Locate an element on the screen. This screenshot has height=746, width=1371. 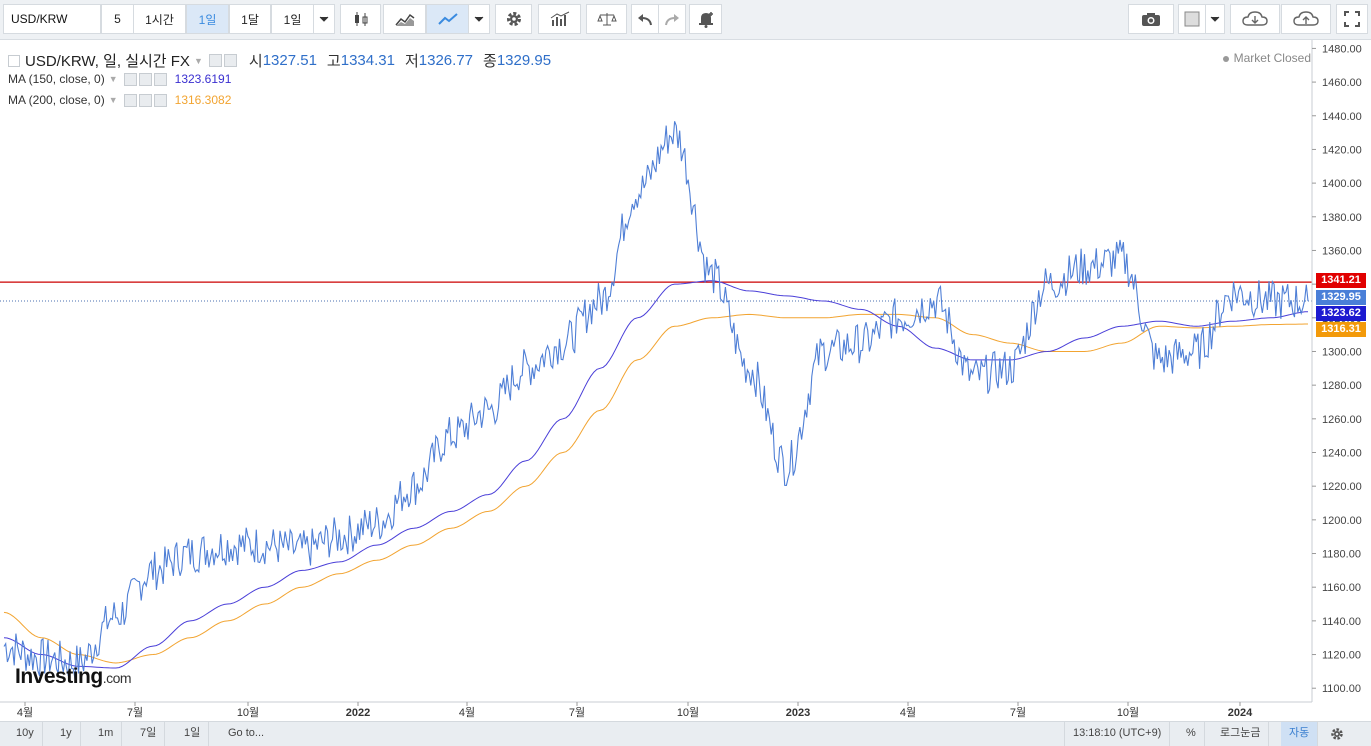
auto-scale-button: 자동 is located at coordinates (1300, 734).